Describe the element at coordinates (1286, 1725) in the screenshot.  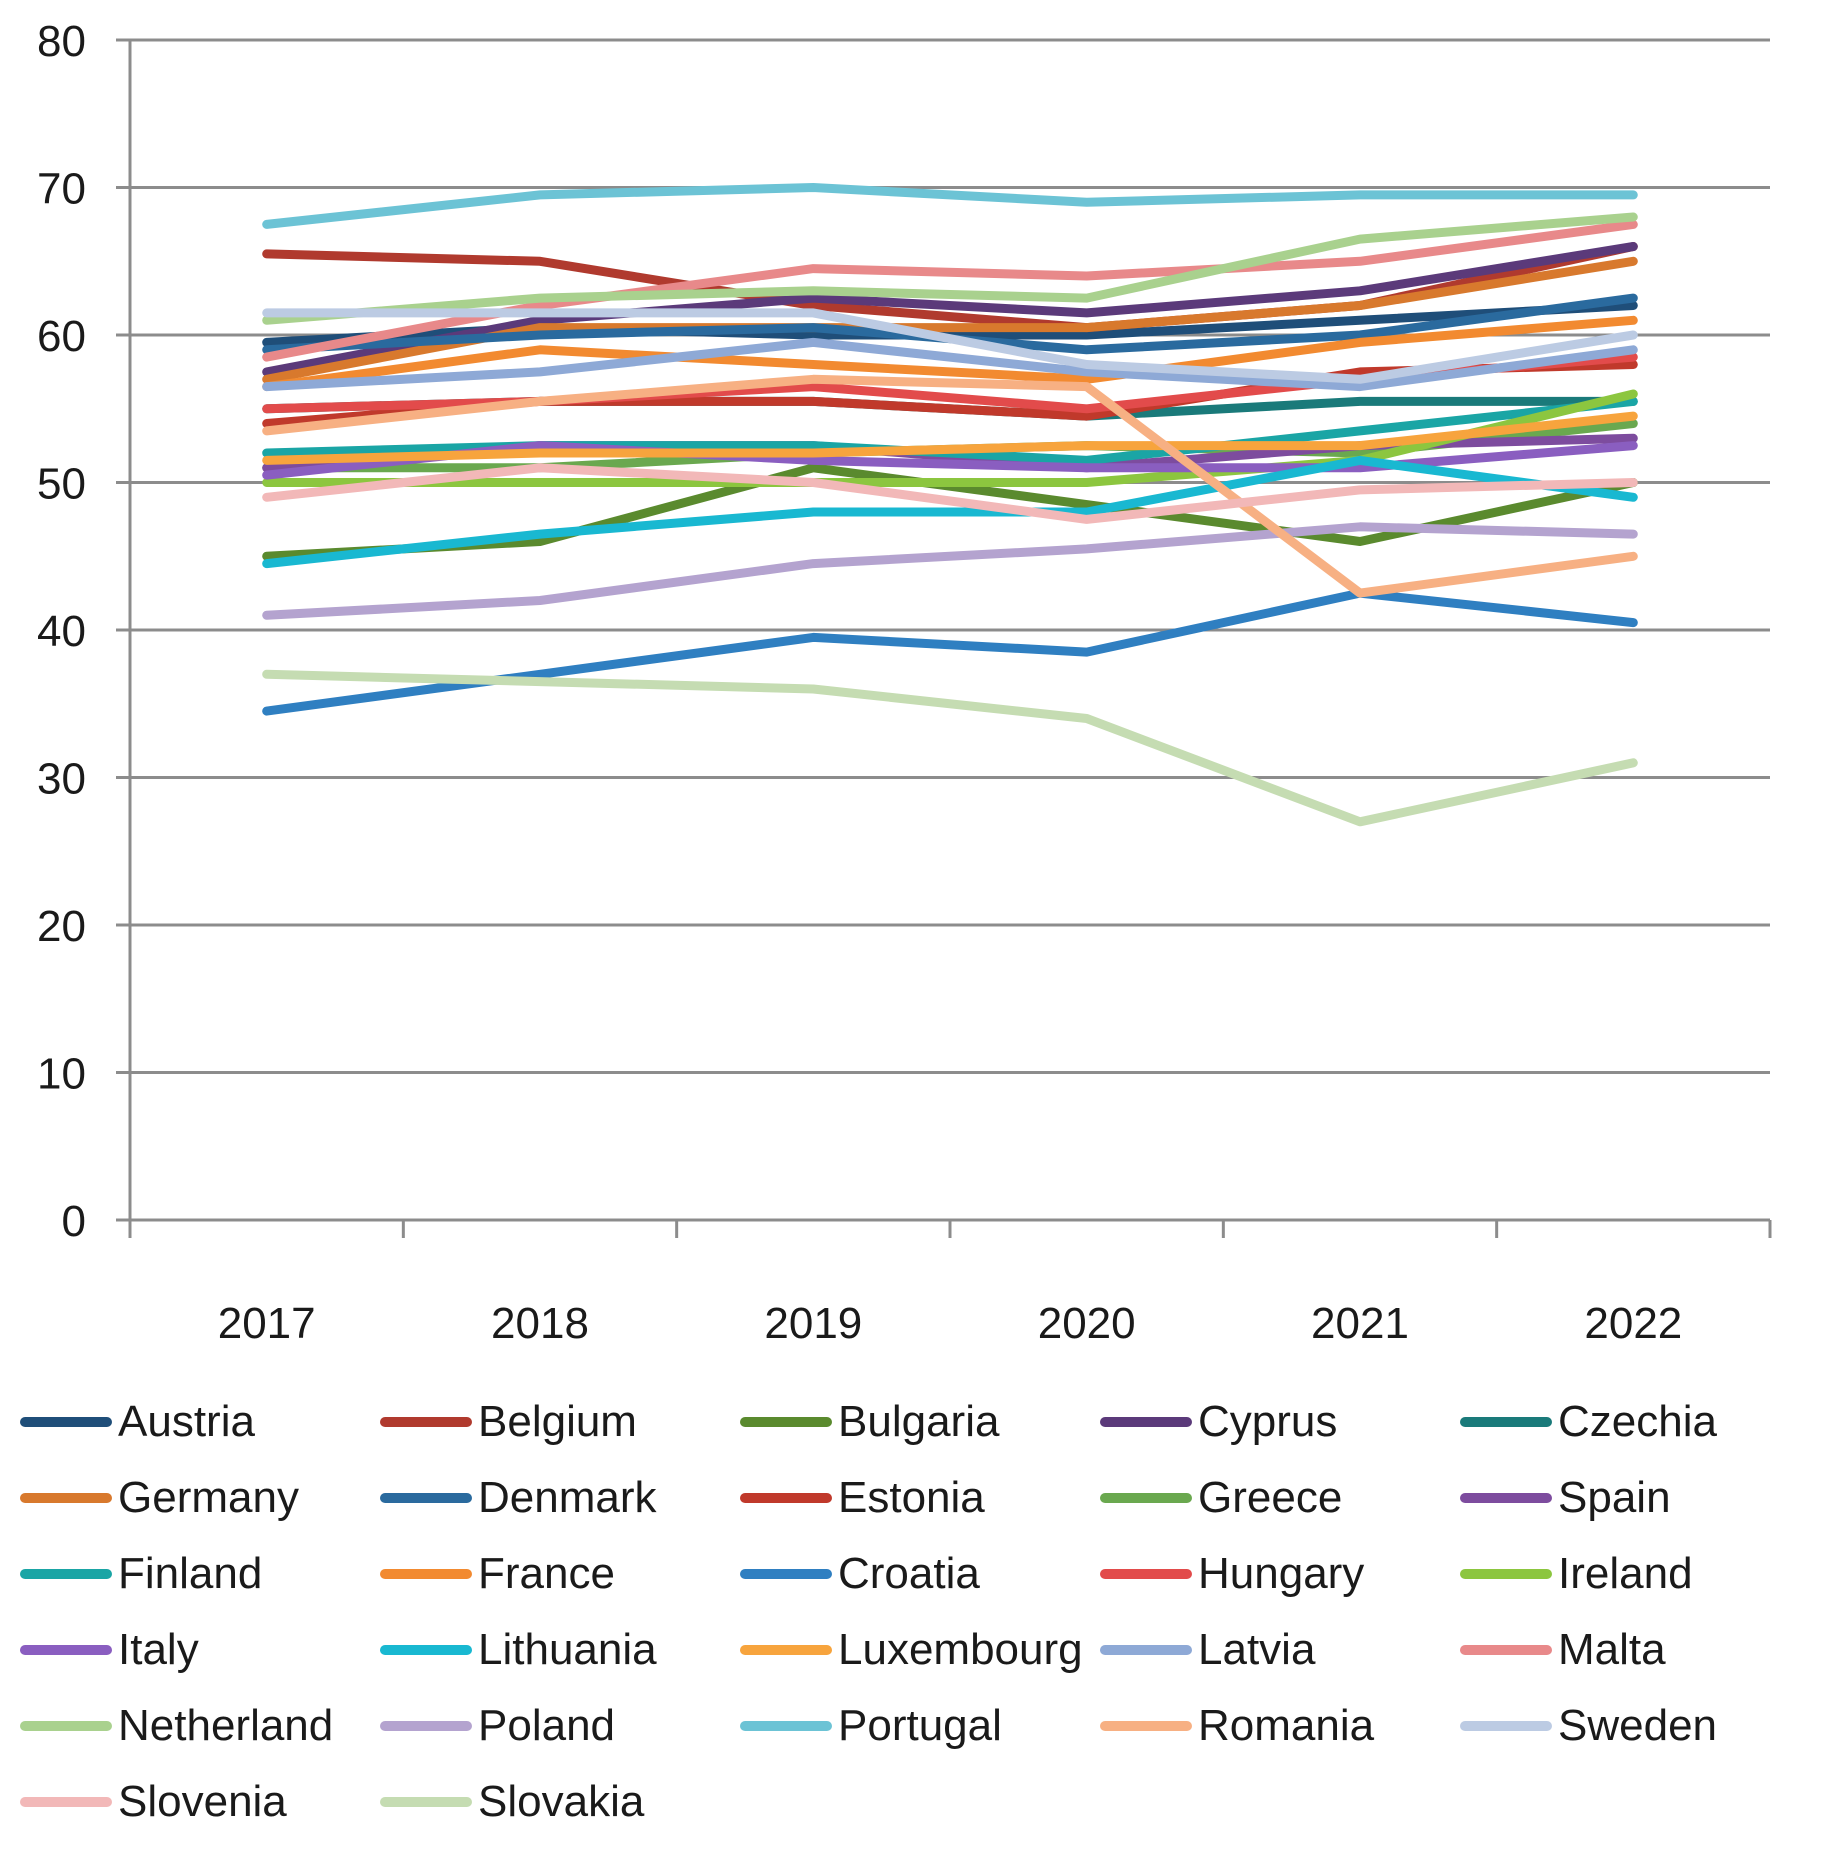
I see `legend-label: Romania` at that location.